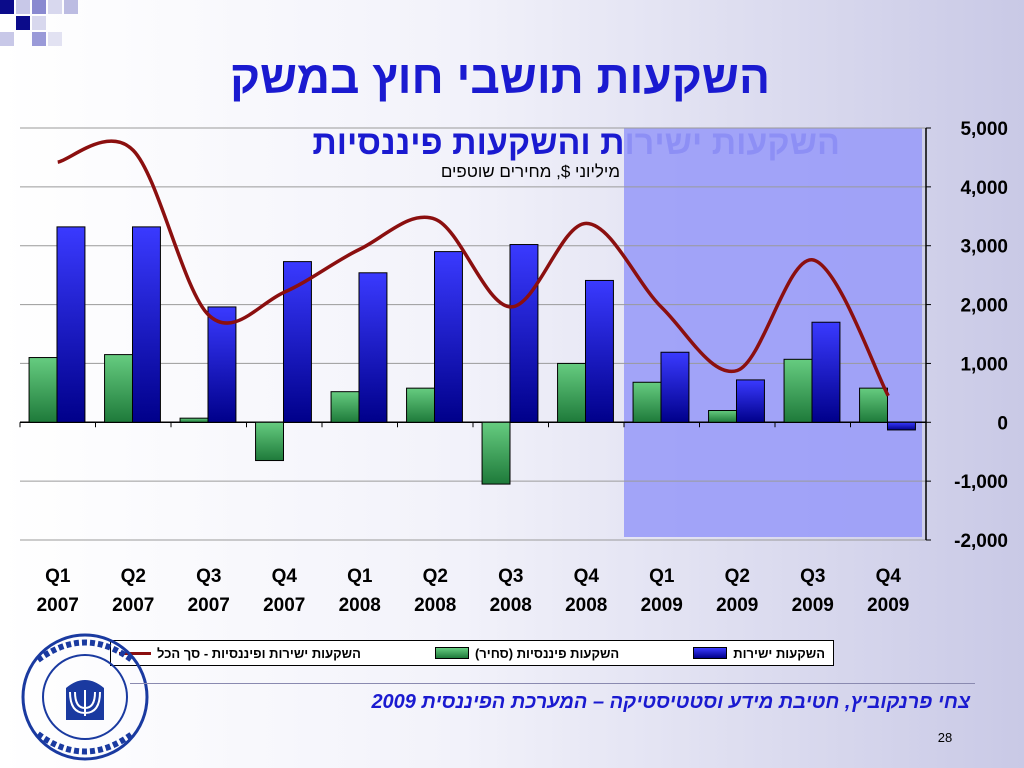  I want to click on slide-title: השקעות תושבי חוץ במשק, so click(500, 77).